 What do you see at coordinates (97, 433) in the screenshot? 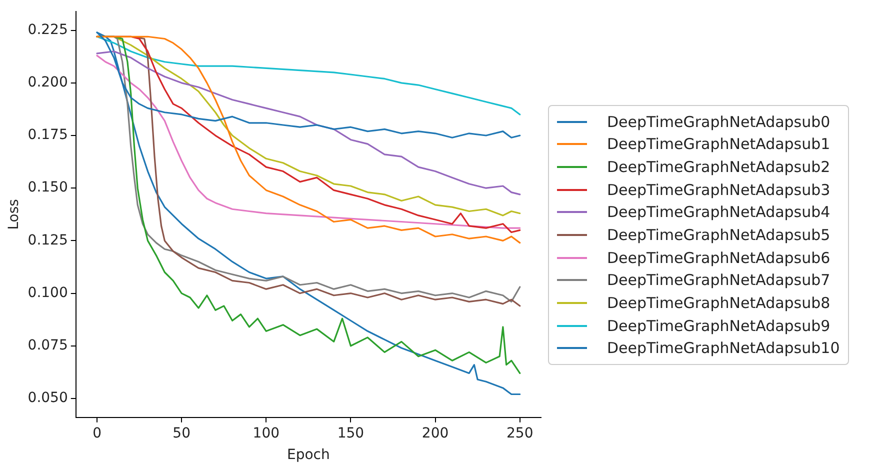
I see `x-tick-label: 0` at bounding box center [97, 433].